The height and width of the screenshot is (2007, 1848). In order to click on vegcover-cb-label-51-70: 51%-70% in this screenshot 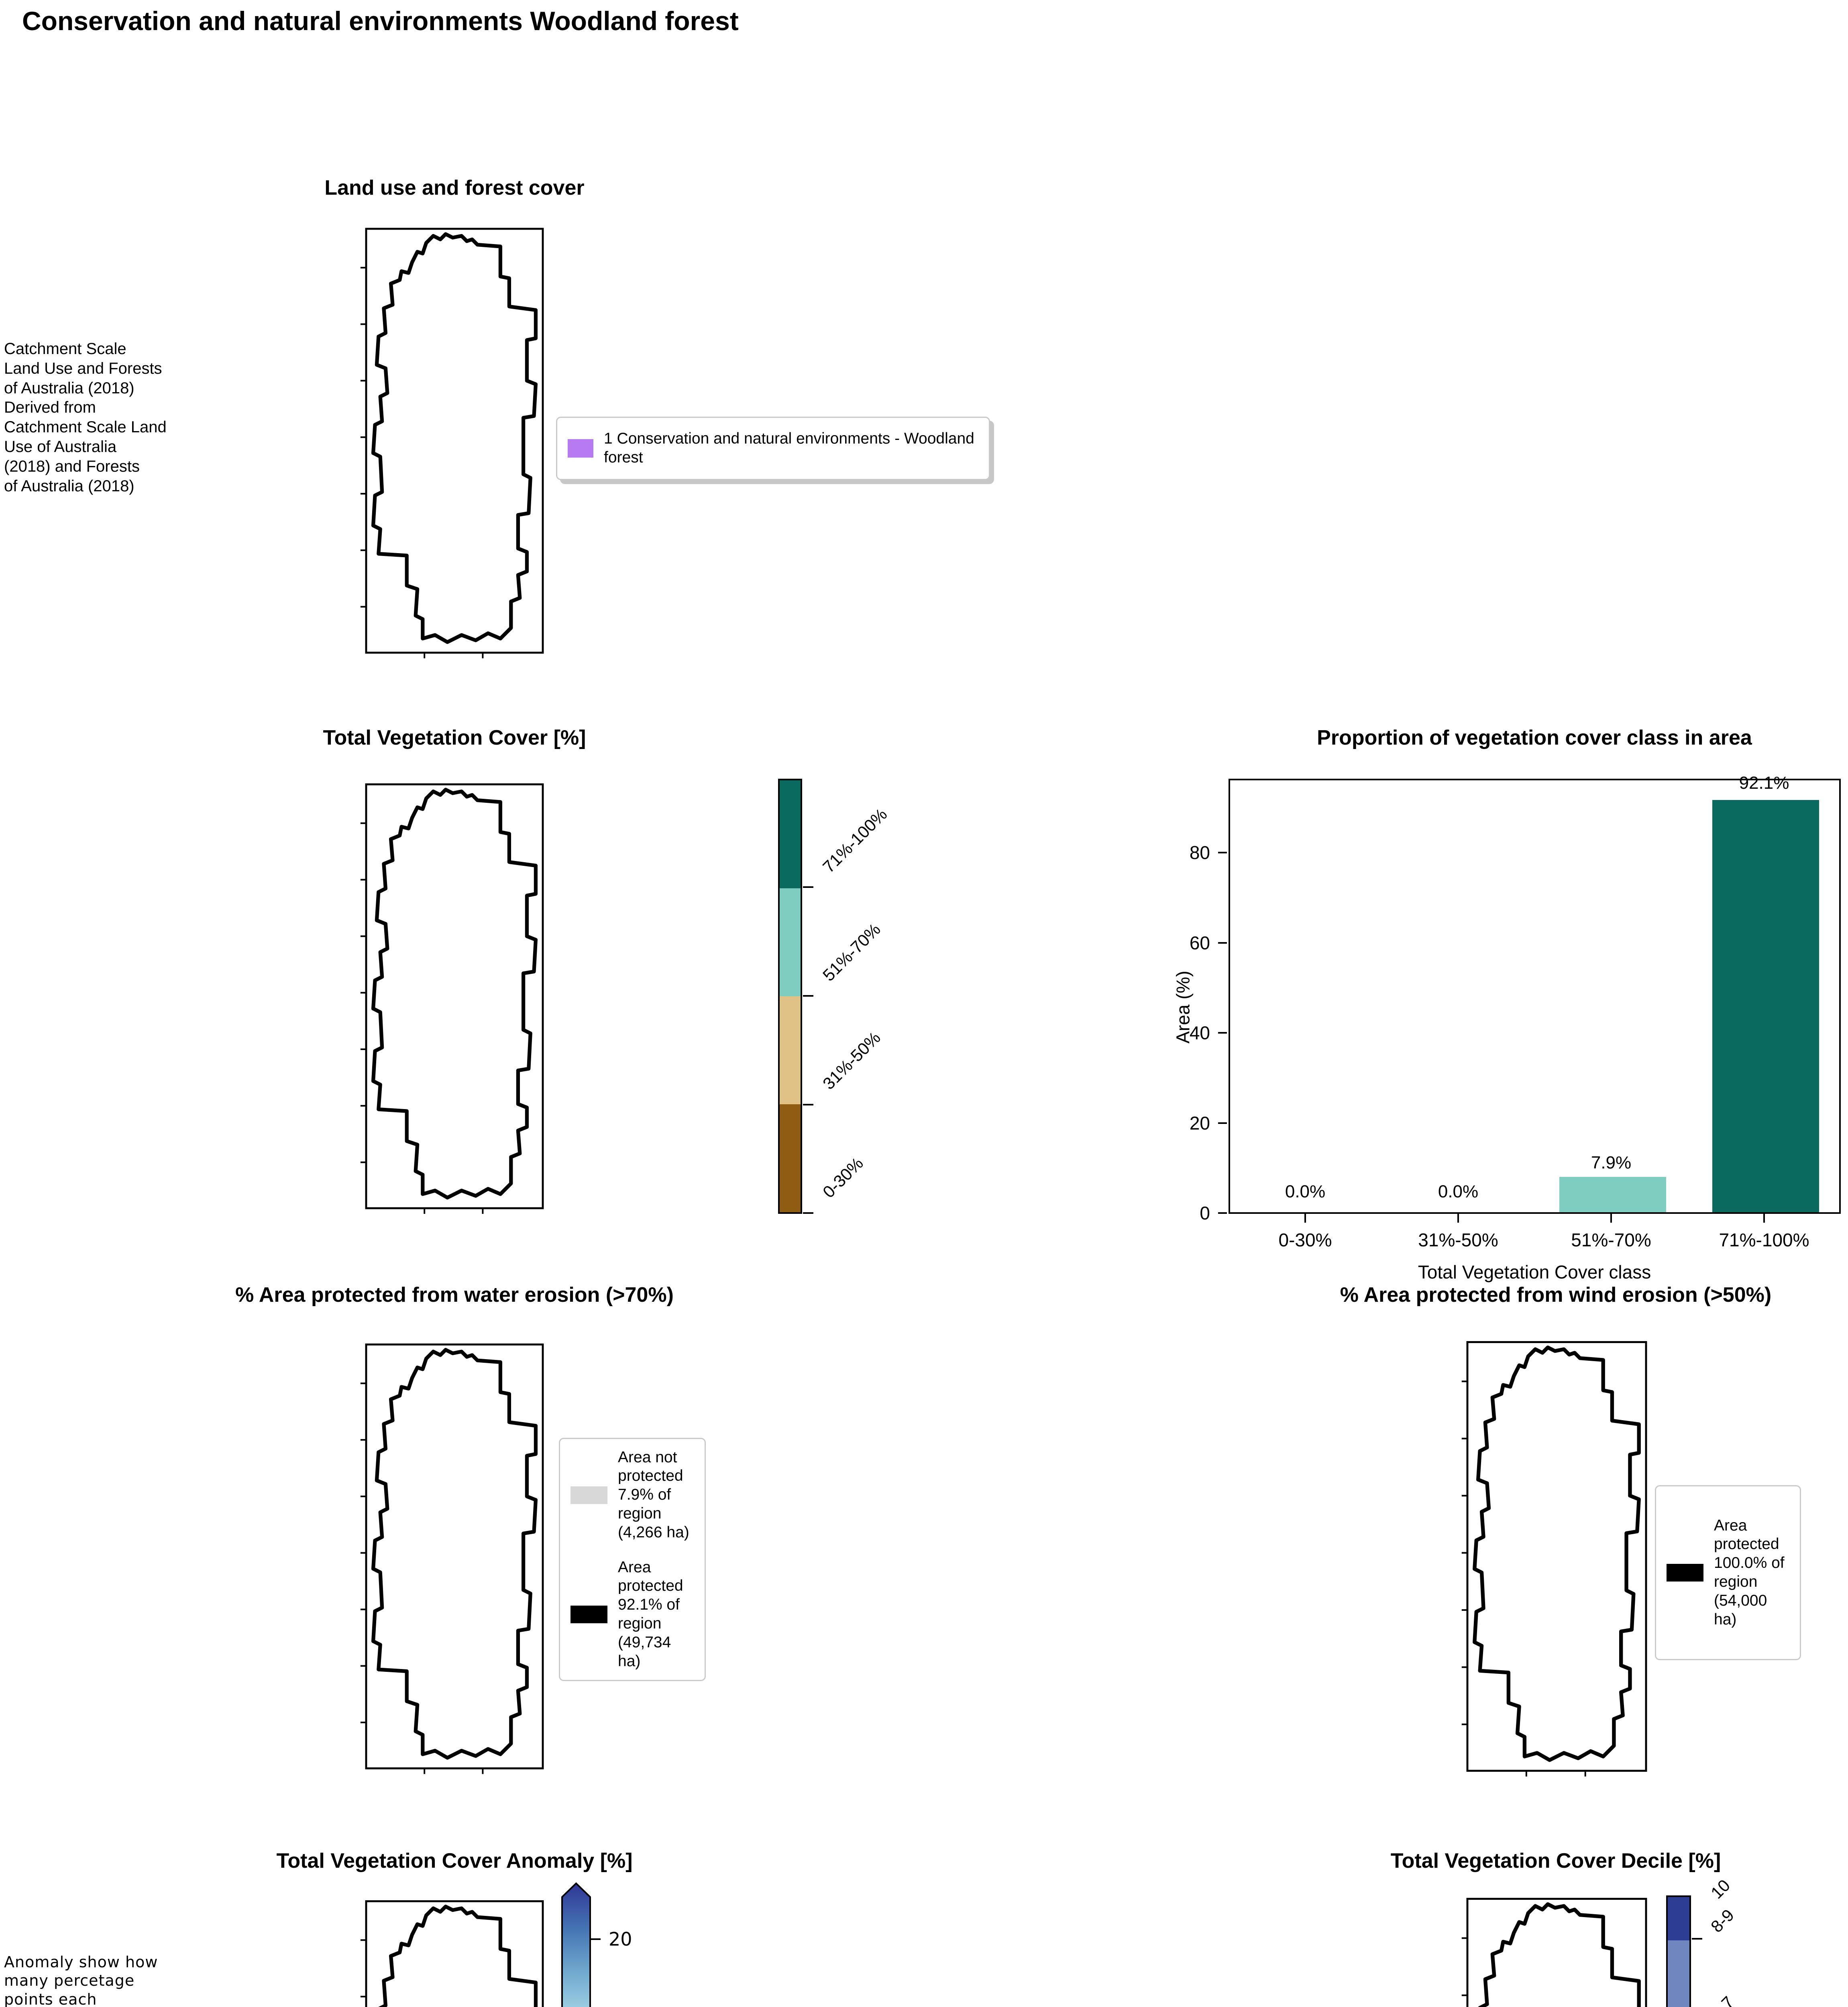, I will do `click(851, 952)`.